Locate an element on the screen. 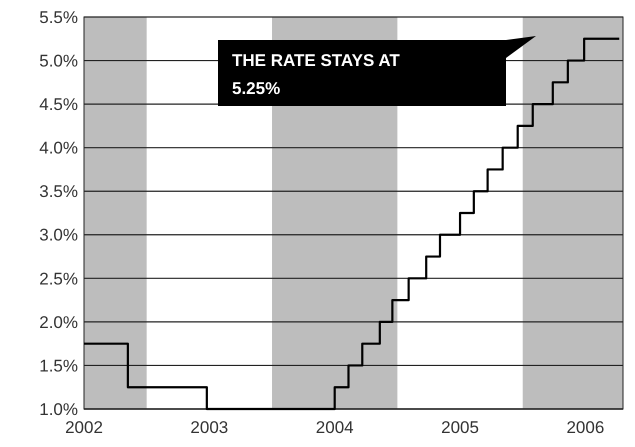  y-tick-label: 2.0% is located at coordinates (58, 322).